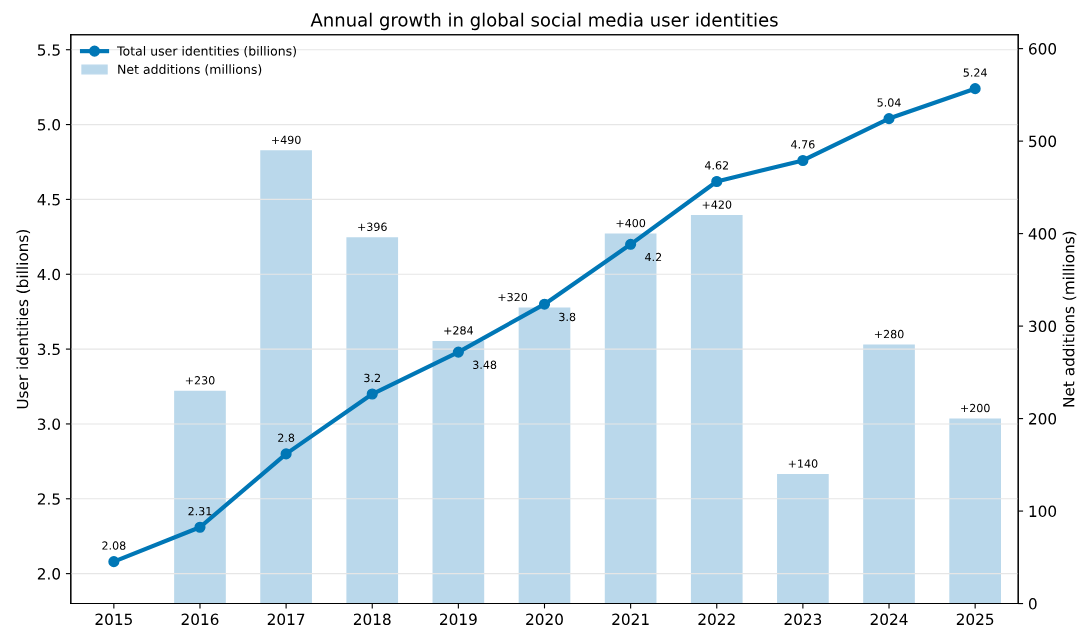 The image size is (1089, 632). What do you see at coordinates (513, 297) in the screenshot?
I see `data-label: +320` at bounding box center [513, 297].